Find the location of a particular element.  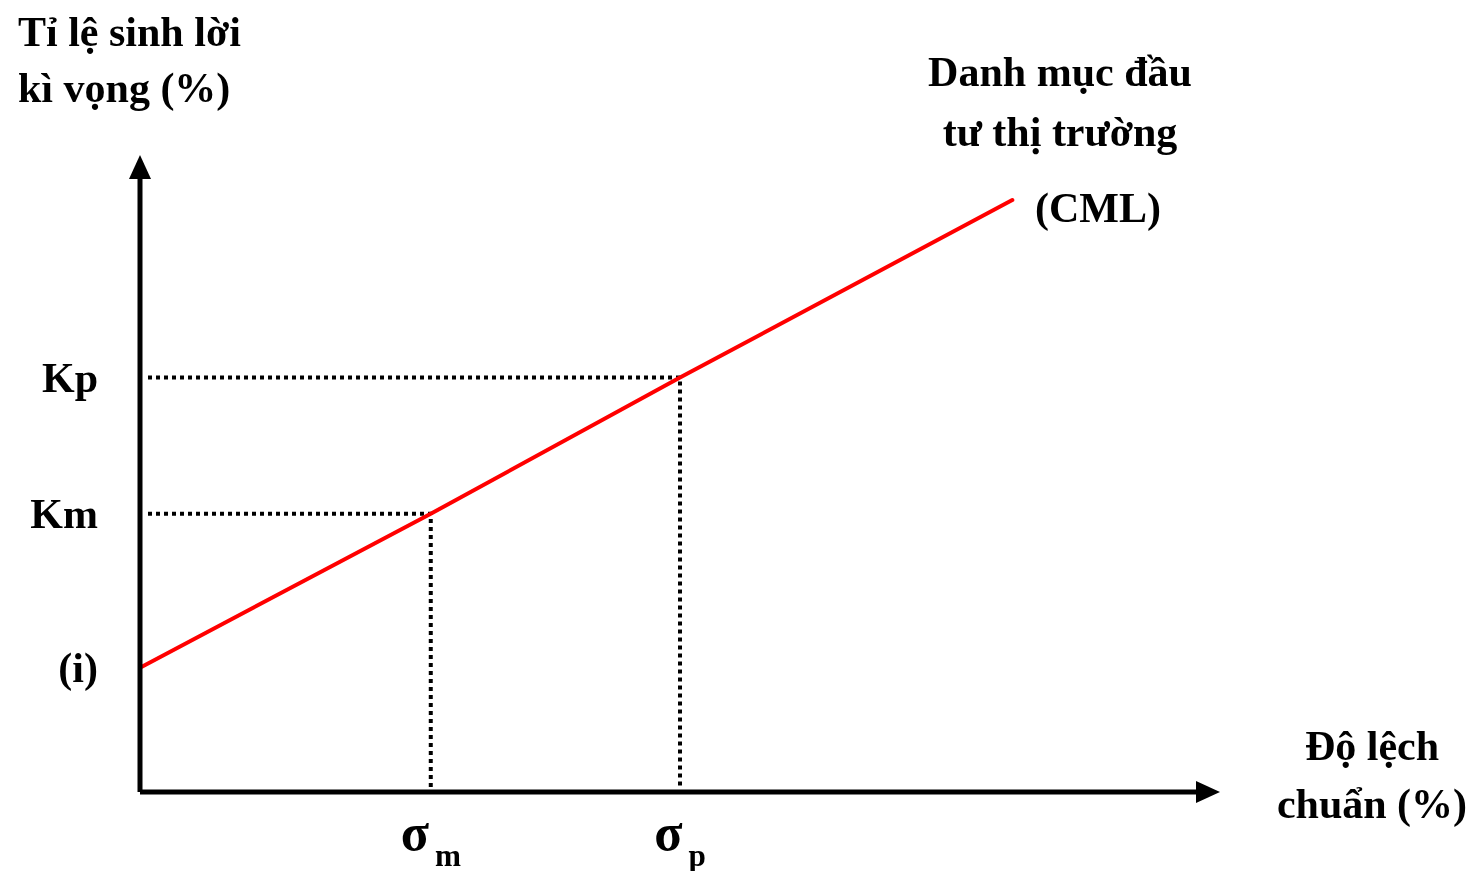

text: Kp is located at coordinates (69, 377).